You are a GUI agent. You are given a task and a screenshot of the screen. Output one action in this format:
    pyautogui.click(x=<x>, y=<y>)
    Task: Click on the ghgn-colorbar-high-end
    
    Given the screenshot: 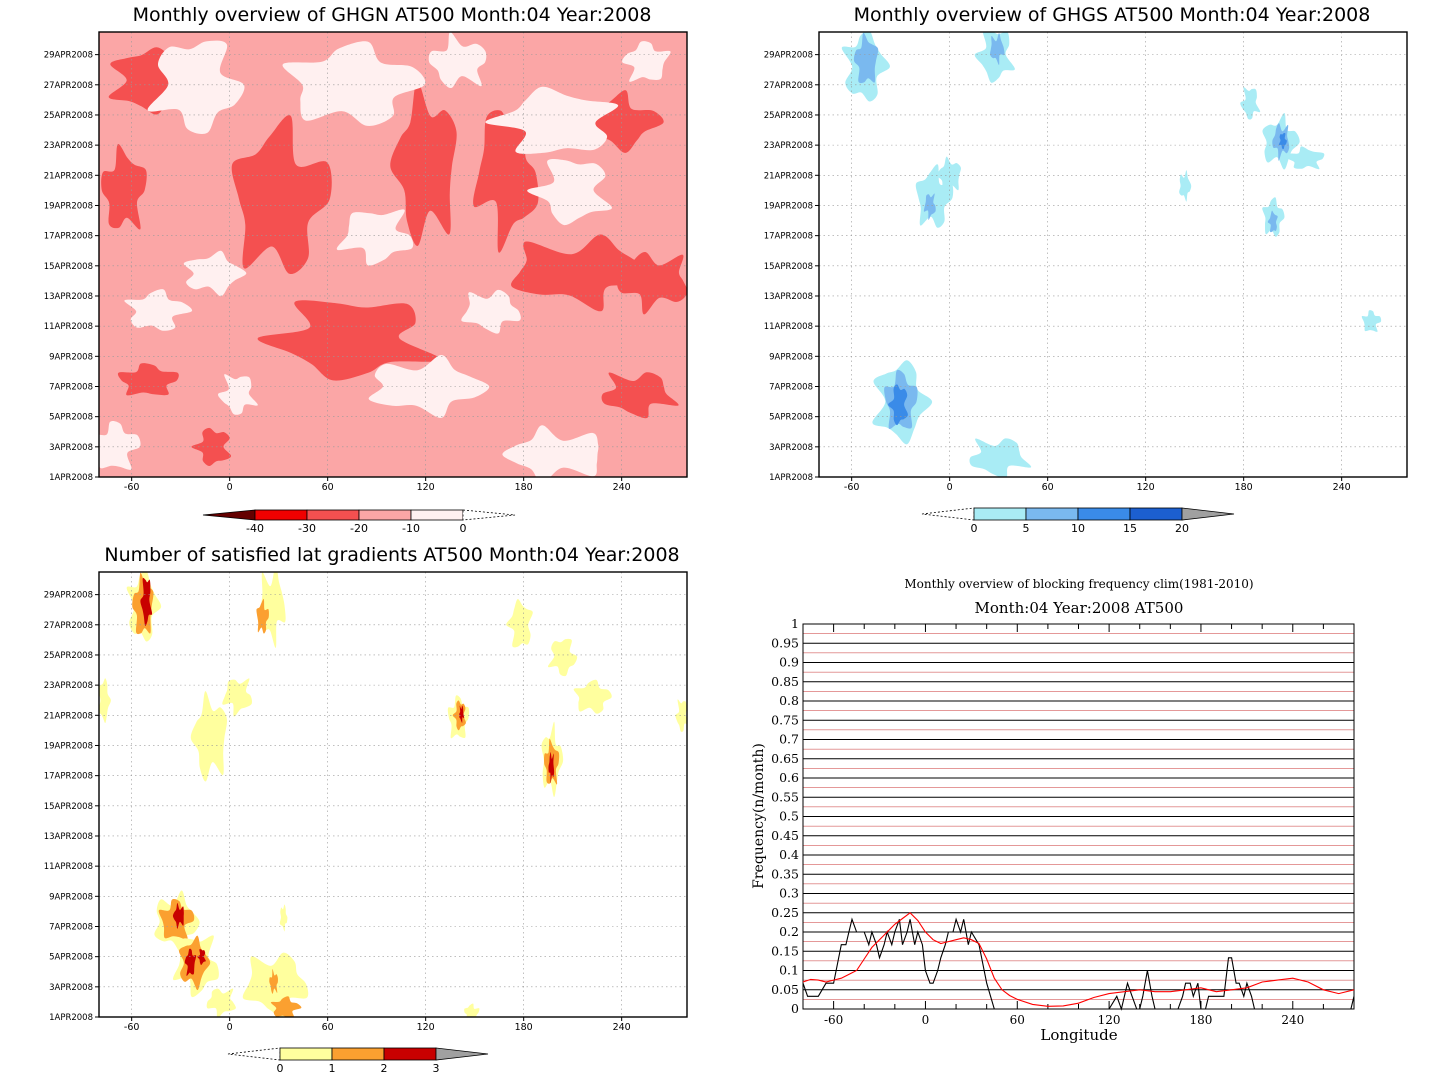 What is the action you would take?
    pyautogui.click(x=489, y=515)
    